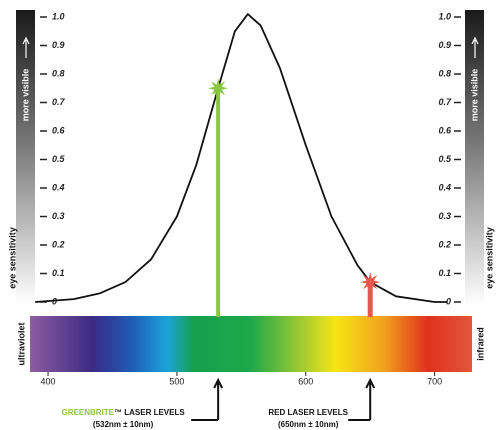  Describe the element at coordinates (58, 16) in the screenshot. I see `y-tick-label: 1.0` at that location.